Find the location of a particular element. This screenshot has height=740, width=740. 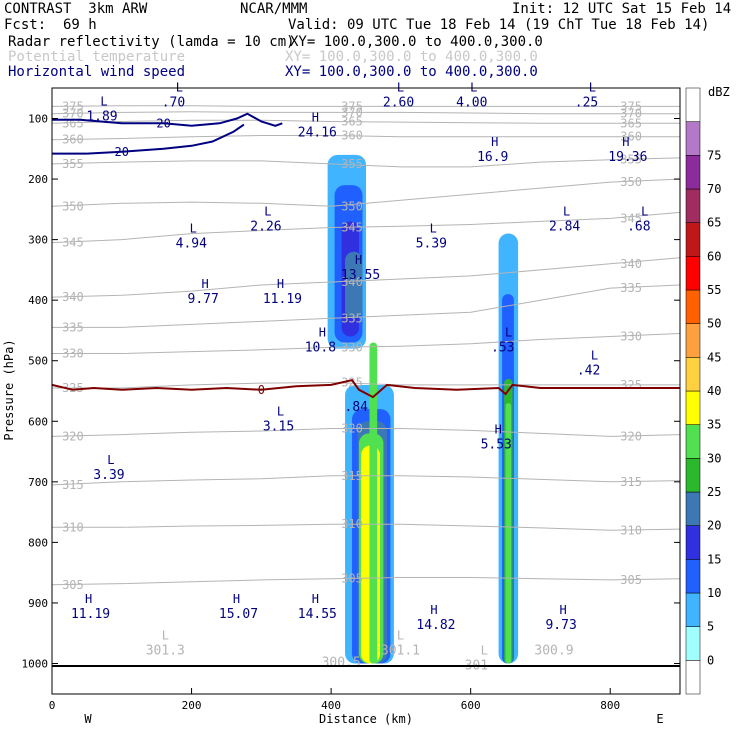

theta-extremum-value: 301.1 is located at coordinates (400, 650).